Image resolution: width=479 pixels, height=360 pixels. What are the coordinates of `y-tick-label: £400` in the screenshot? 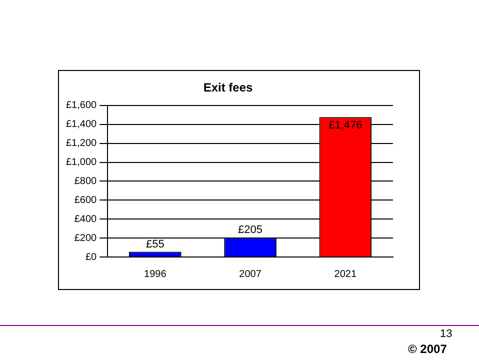 It's located at (86, 219).